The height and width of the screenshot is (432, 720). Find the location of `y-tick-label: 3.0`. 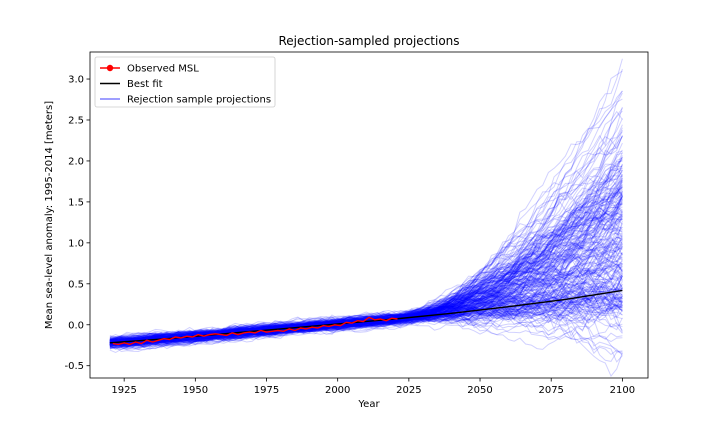

y-tick-label: 3.0 is located at coordinates (76, 80).